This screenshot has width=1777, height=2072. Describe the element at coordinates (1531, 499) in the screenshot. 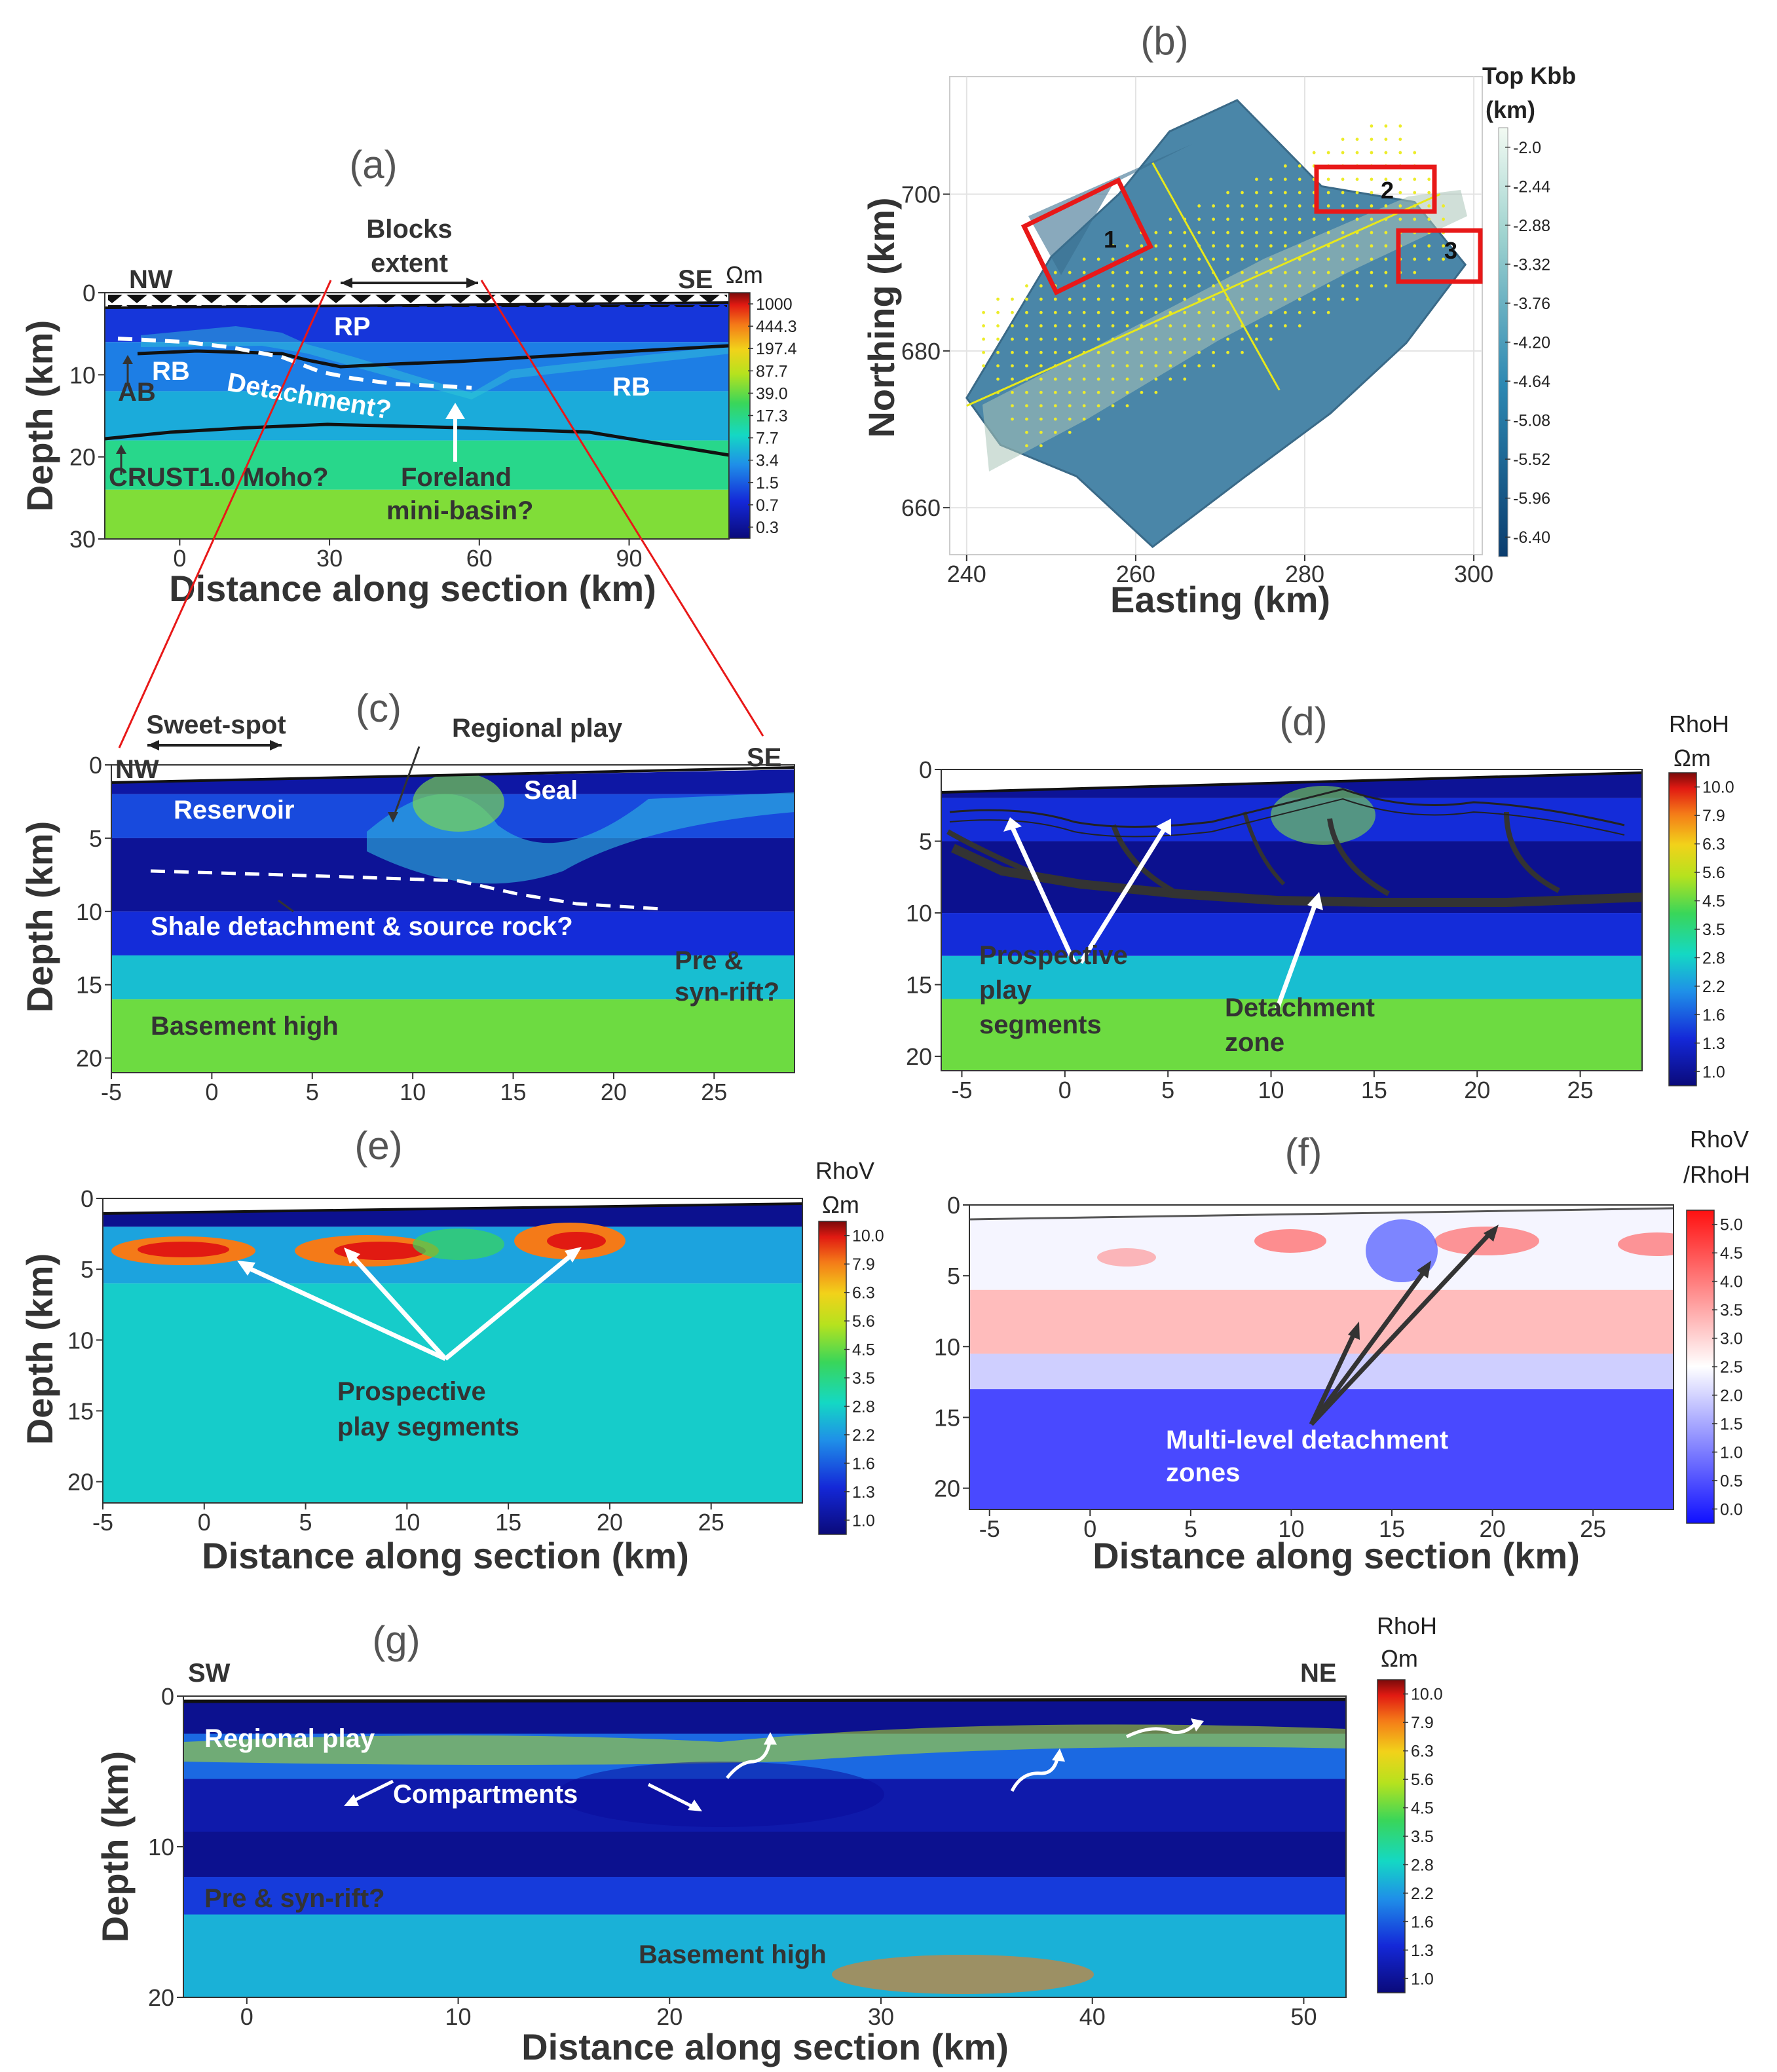

I see `colorbar-label: -5.96` at that location.